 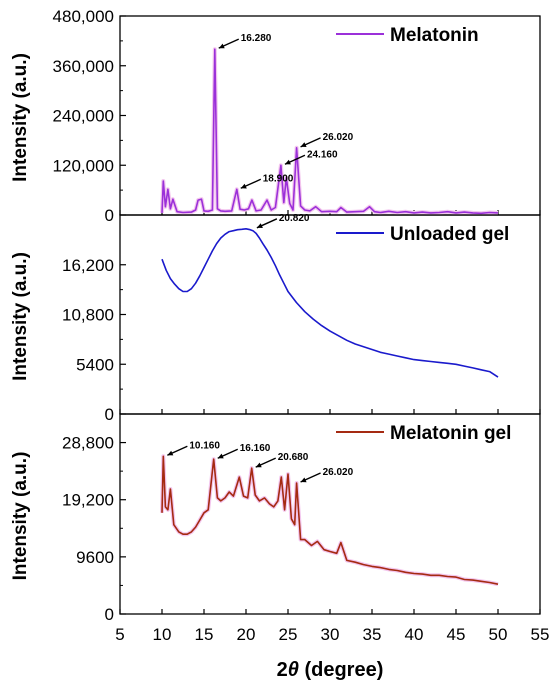 I want to click on x-tick-label: 25, so click(x=288, y=634).